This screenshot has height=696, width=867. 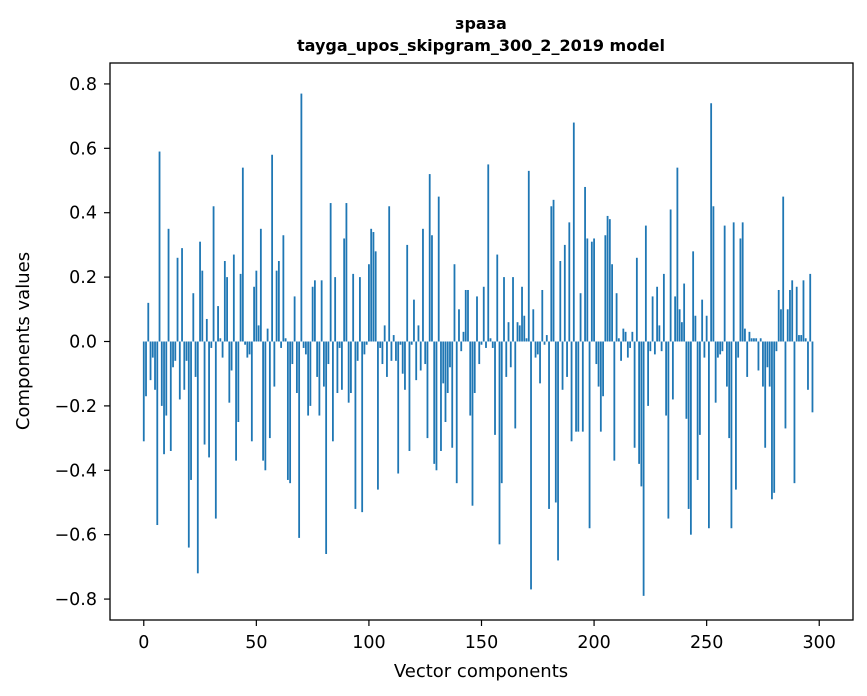 I want to click on x-axis-ticks: 0 50 100 150 200 250 300, so click(x=487, y=636).